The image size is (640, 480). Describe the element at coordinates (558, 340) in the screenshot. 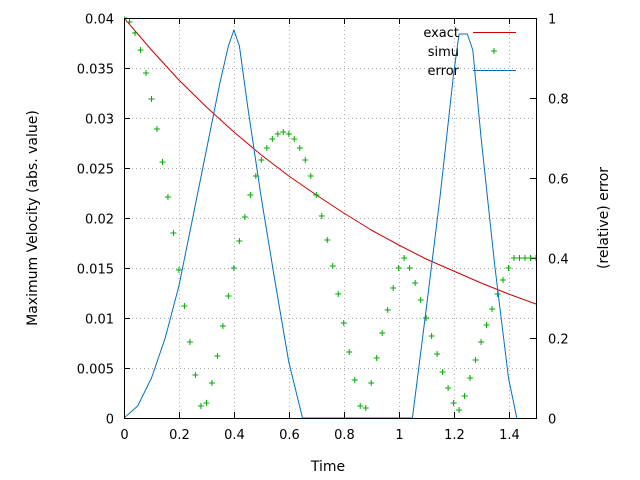

I see `y2-tick-label: 0.2` at that location.